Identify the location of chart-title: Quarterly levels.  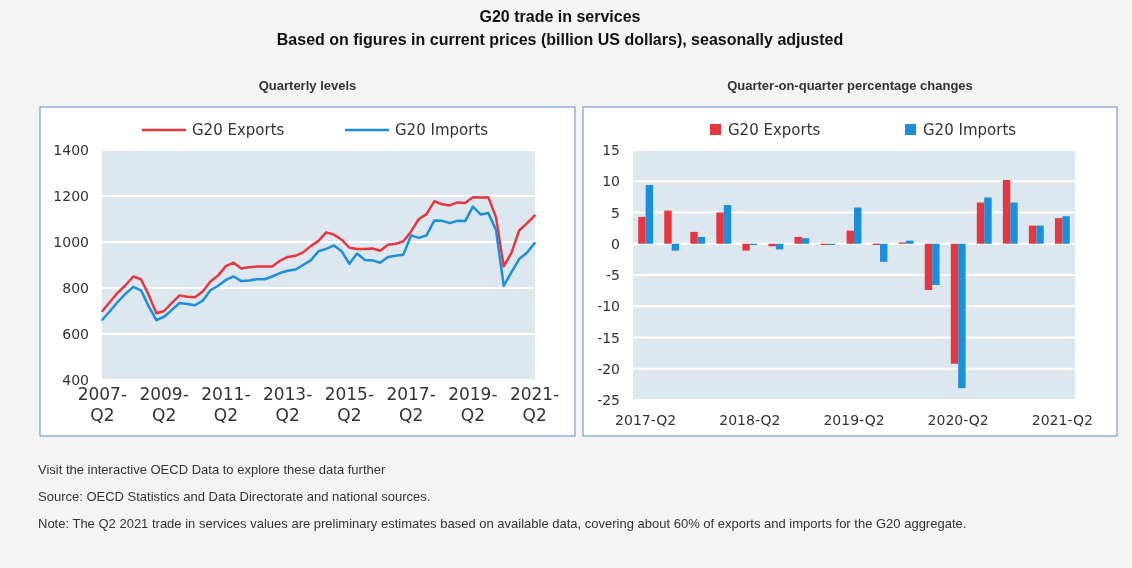
(307, 85).